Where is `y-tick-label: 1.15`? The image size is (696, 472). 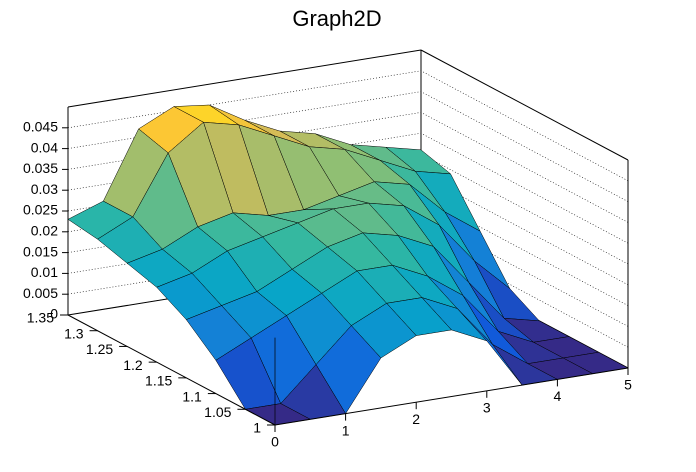 y-tick-label: 1.15 is located at coordinates (158, 381).